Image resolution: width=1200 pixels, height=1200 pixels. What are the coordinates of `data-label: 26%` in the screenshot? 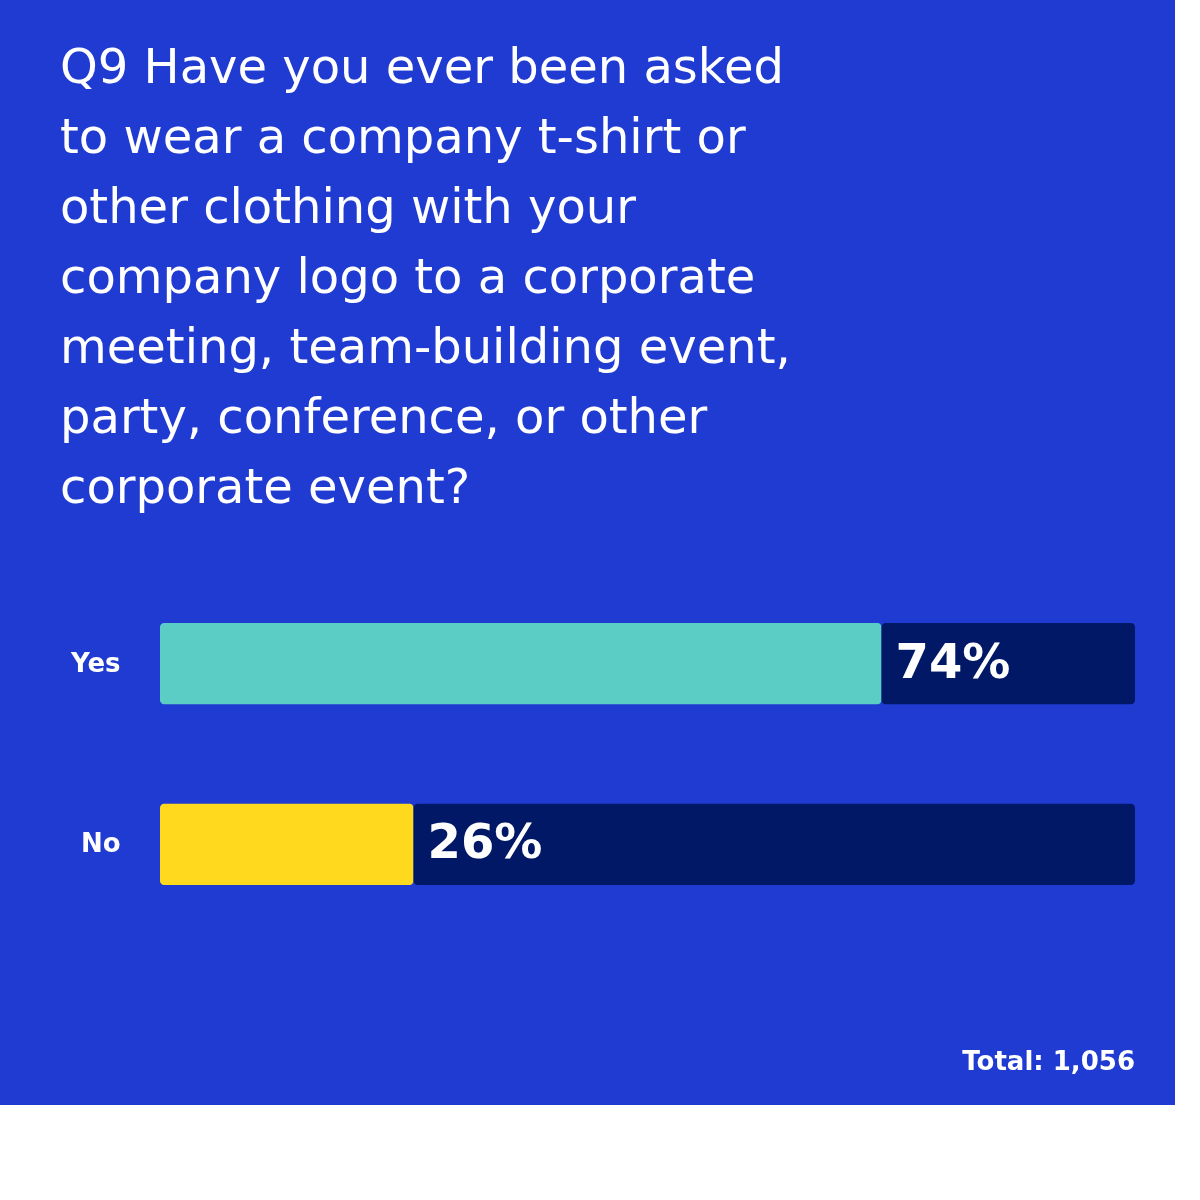 It's located at (485, 841).